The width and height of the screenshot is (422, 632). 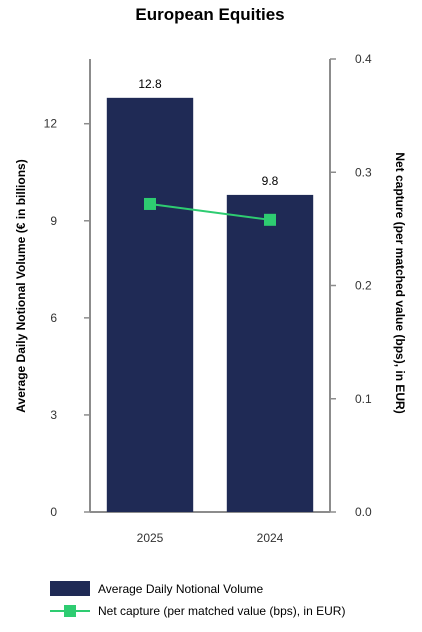 What do you see at coordinates (181, 589) in the screenshot?
I see `legend-label-bar: Average Daily Notional Volume` at bounding box center [181, 589].